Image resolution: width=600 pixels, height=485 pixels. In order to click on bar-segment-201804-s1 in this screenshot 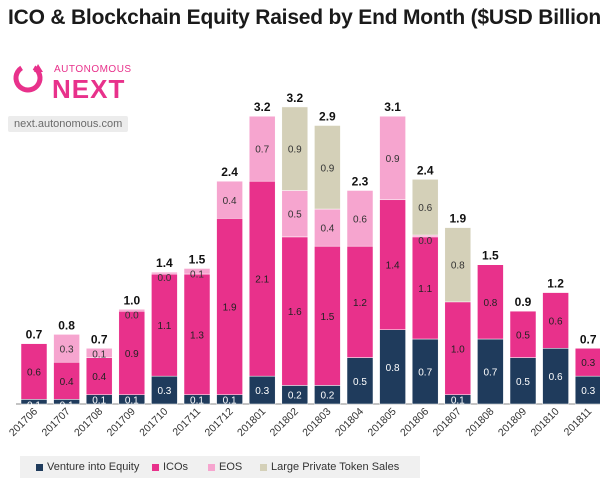, I will do `click(360, 301)`.